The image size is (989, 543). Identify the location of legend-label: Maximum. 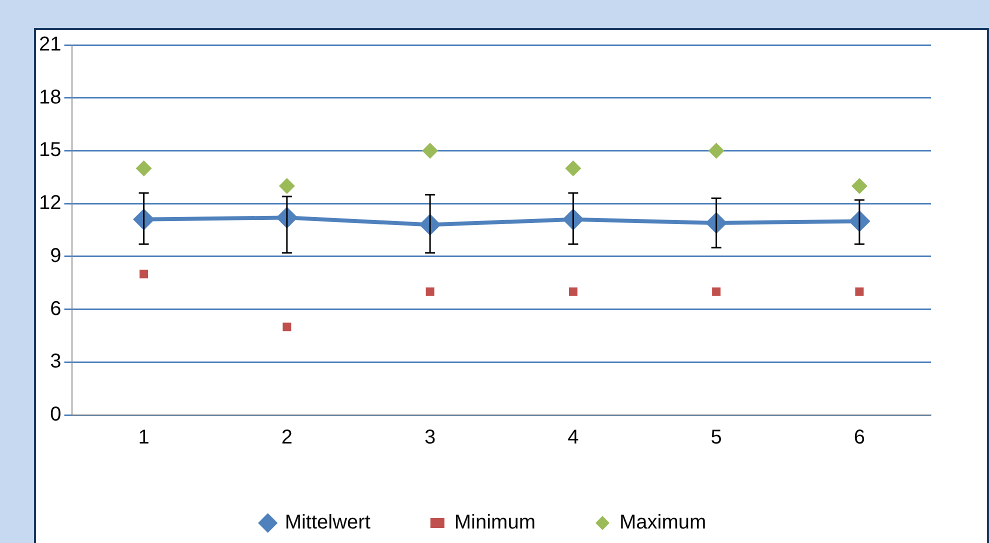
(663, 523).